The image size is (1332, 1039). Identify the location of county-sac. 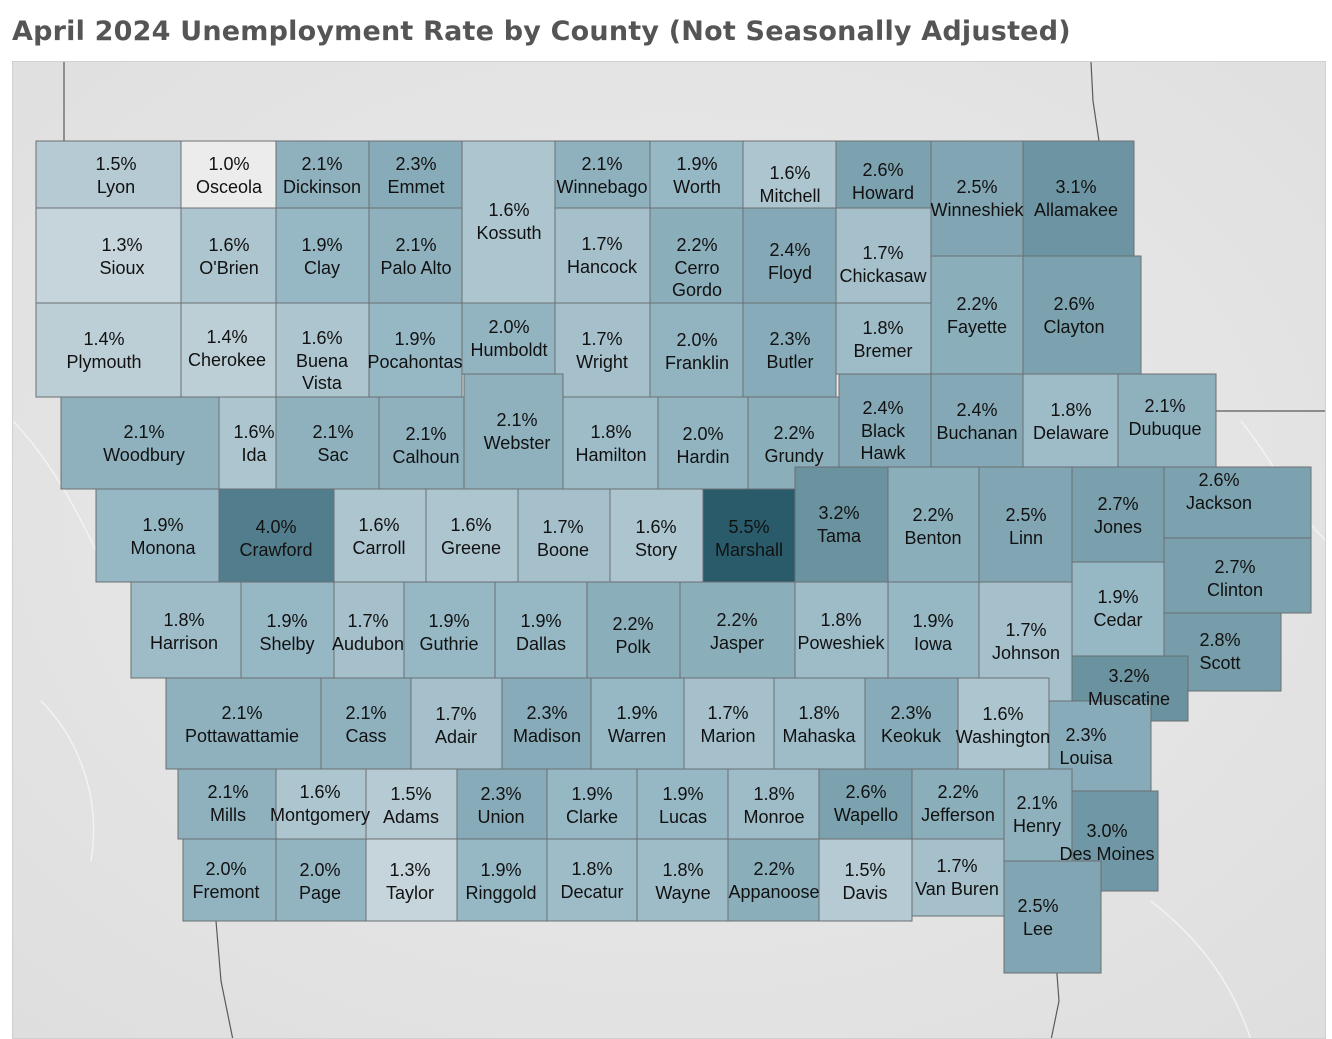
(327, 443).